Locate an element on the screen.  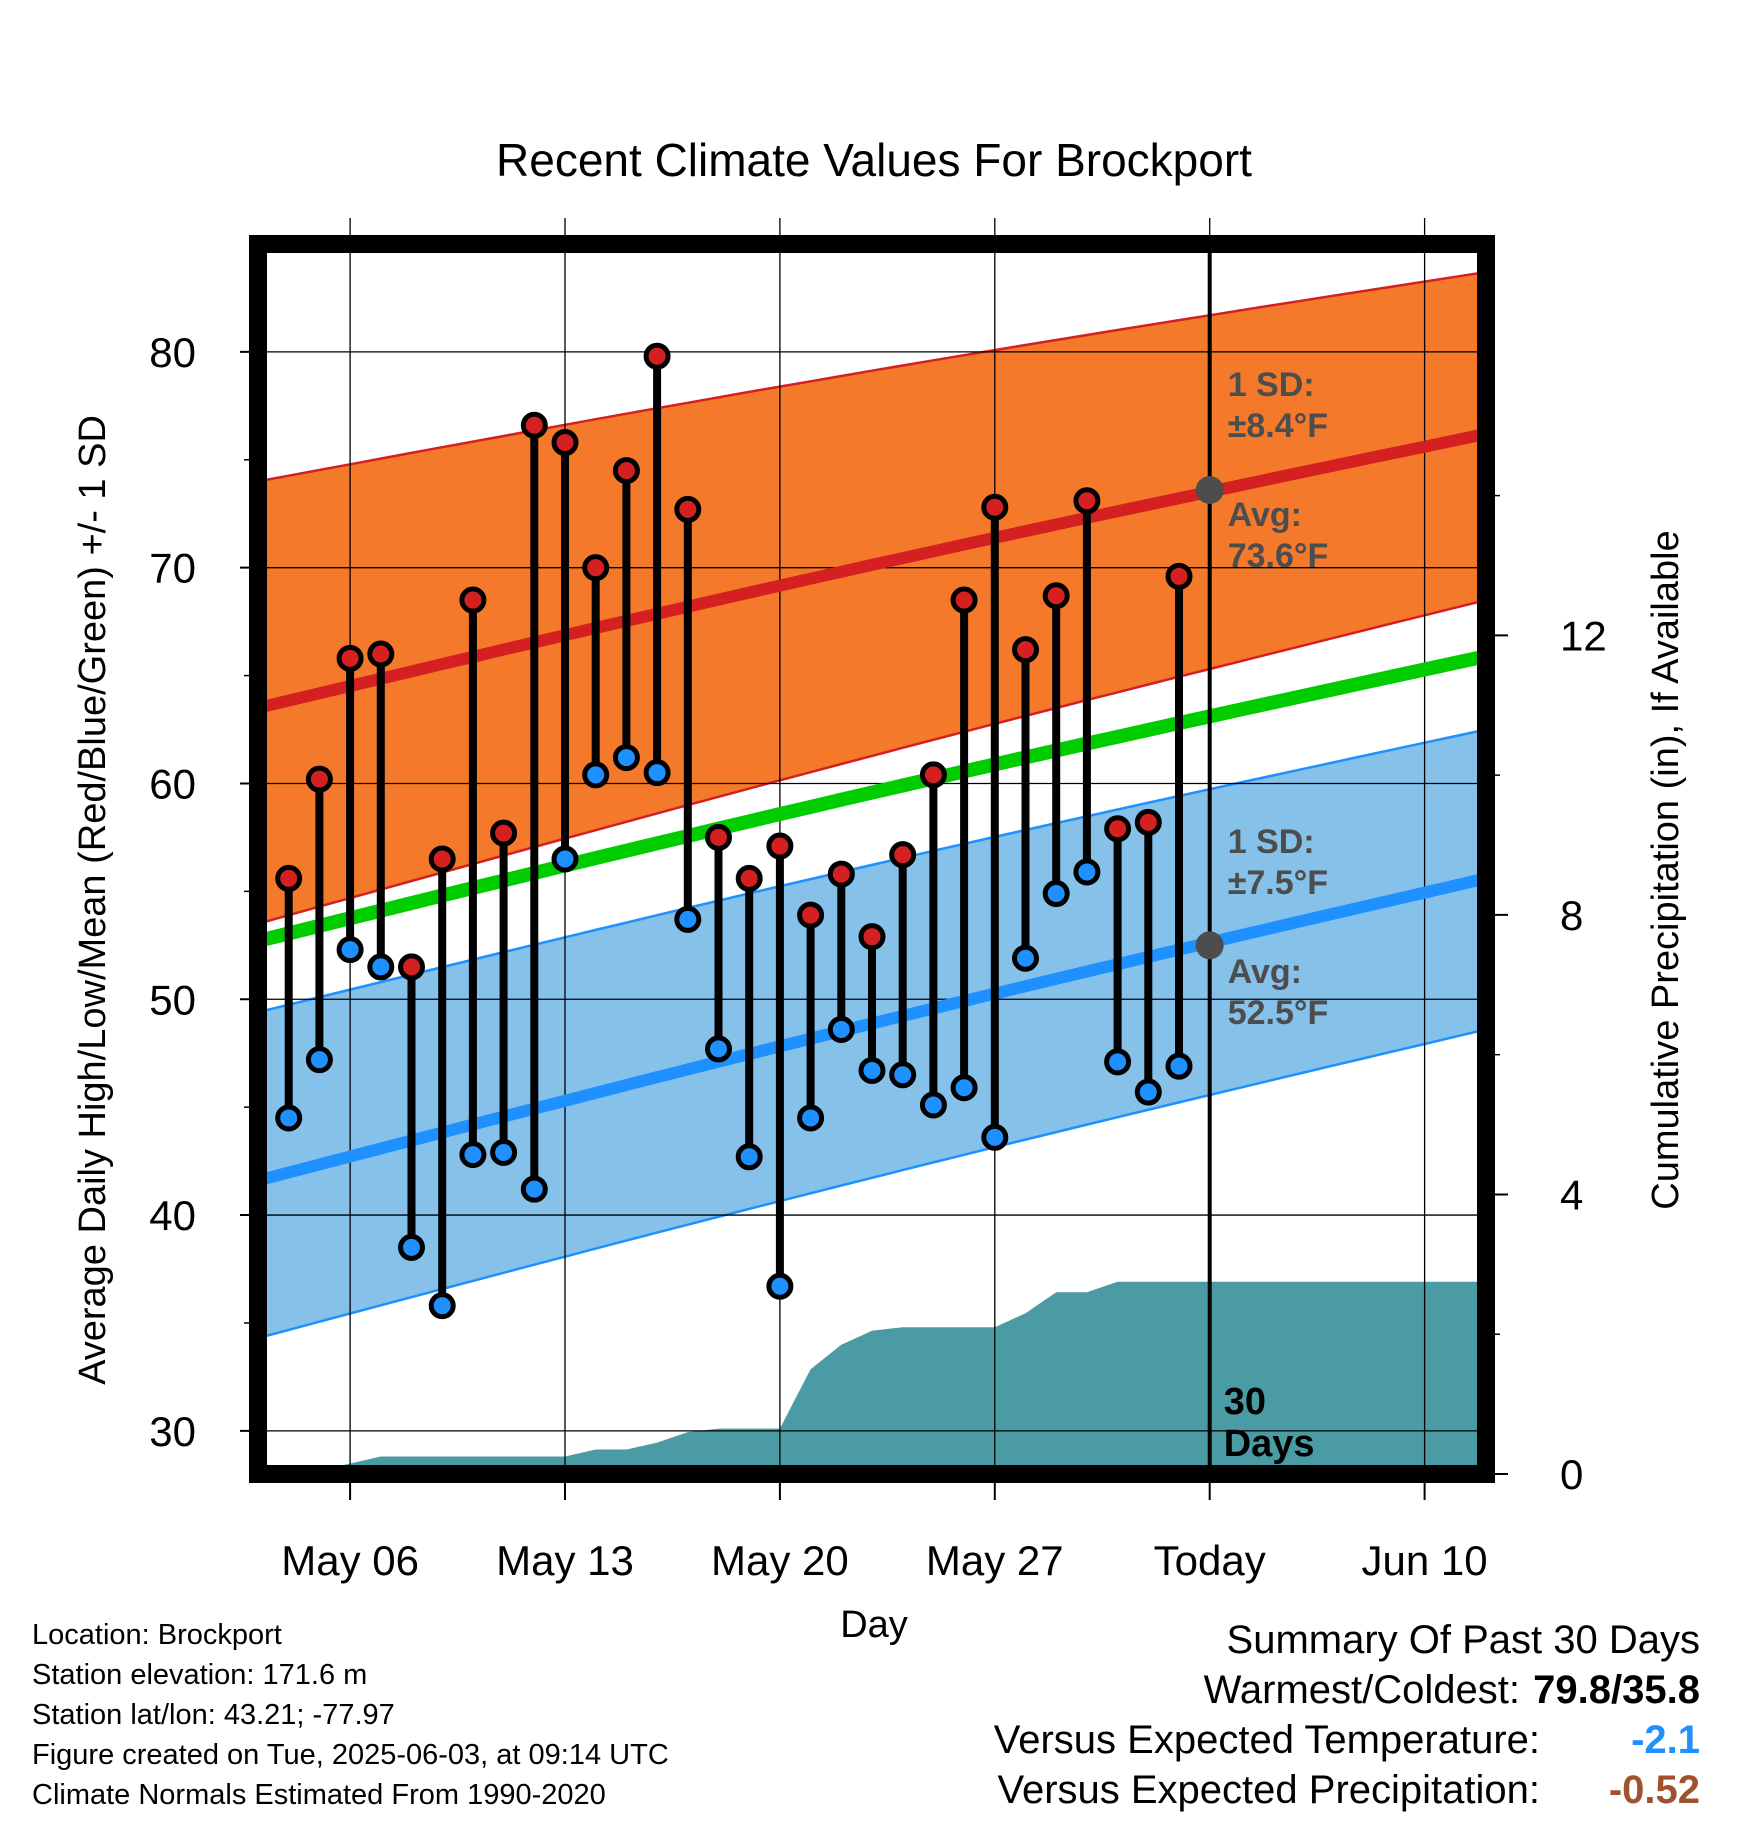
low-sd-label: 1 SD: is located at coordinates (1271, 842).